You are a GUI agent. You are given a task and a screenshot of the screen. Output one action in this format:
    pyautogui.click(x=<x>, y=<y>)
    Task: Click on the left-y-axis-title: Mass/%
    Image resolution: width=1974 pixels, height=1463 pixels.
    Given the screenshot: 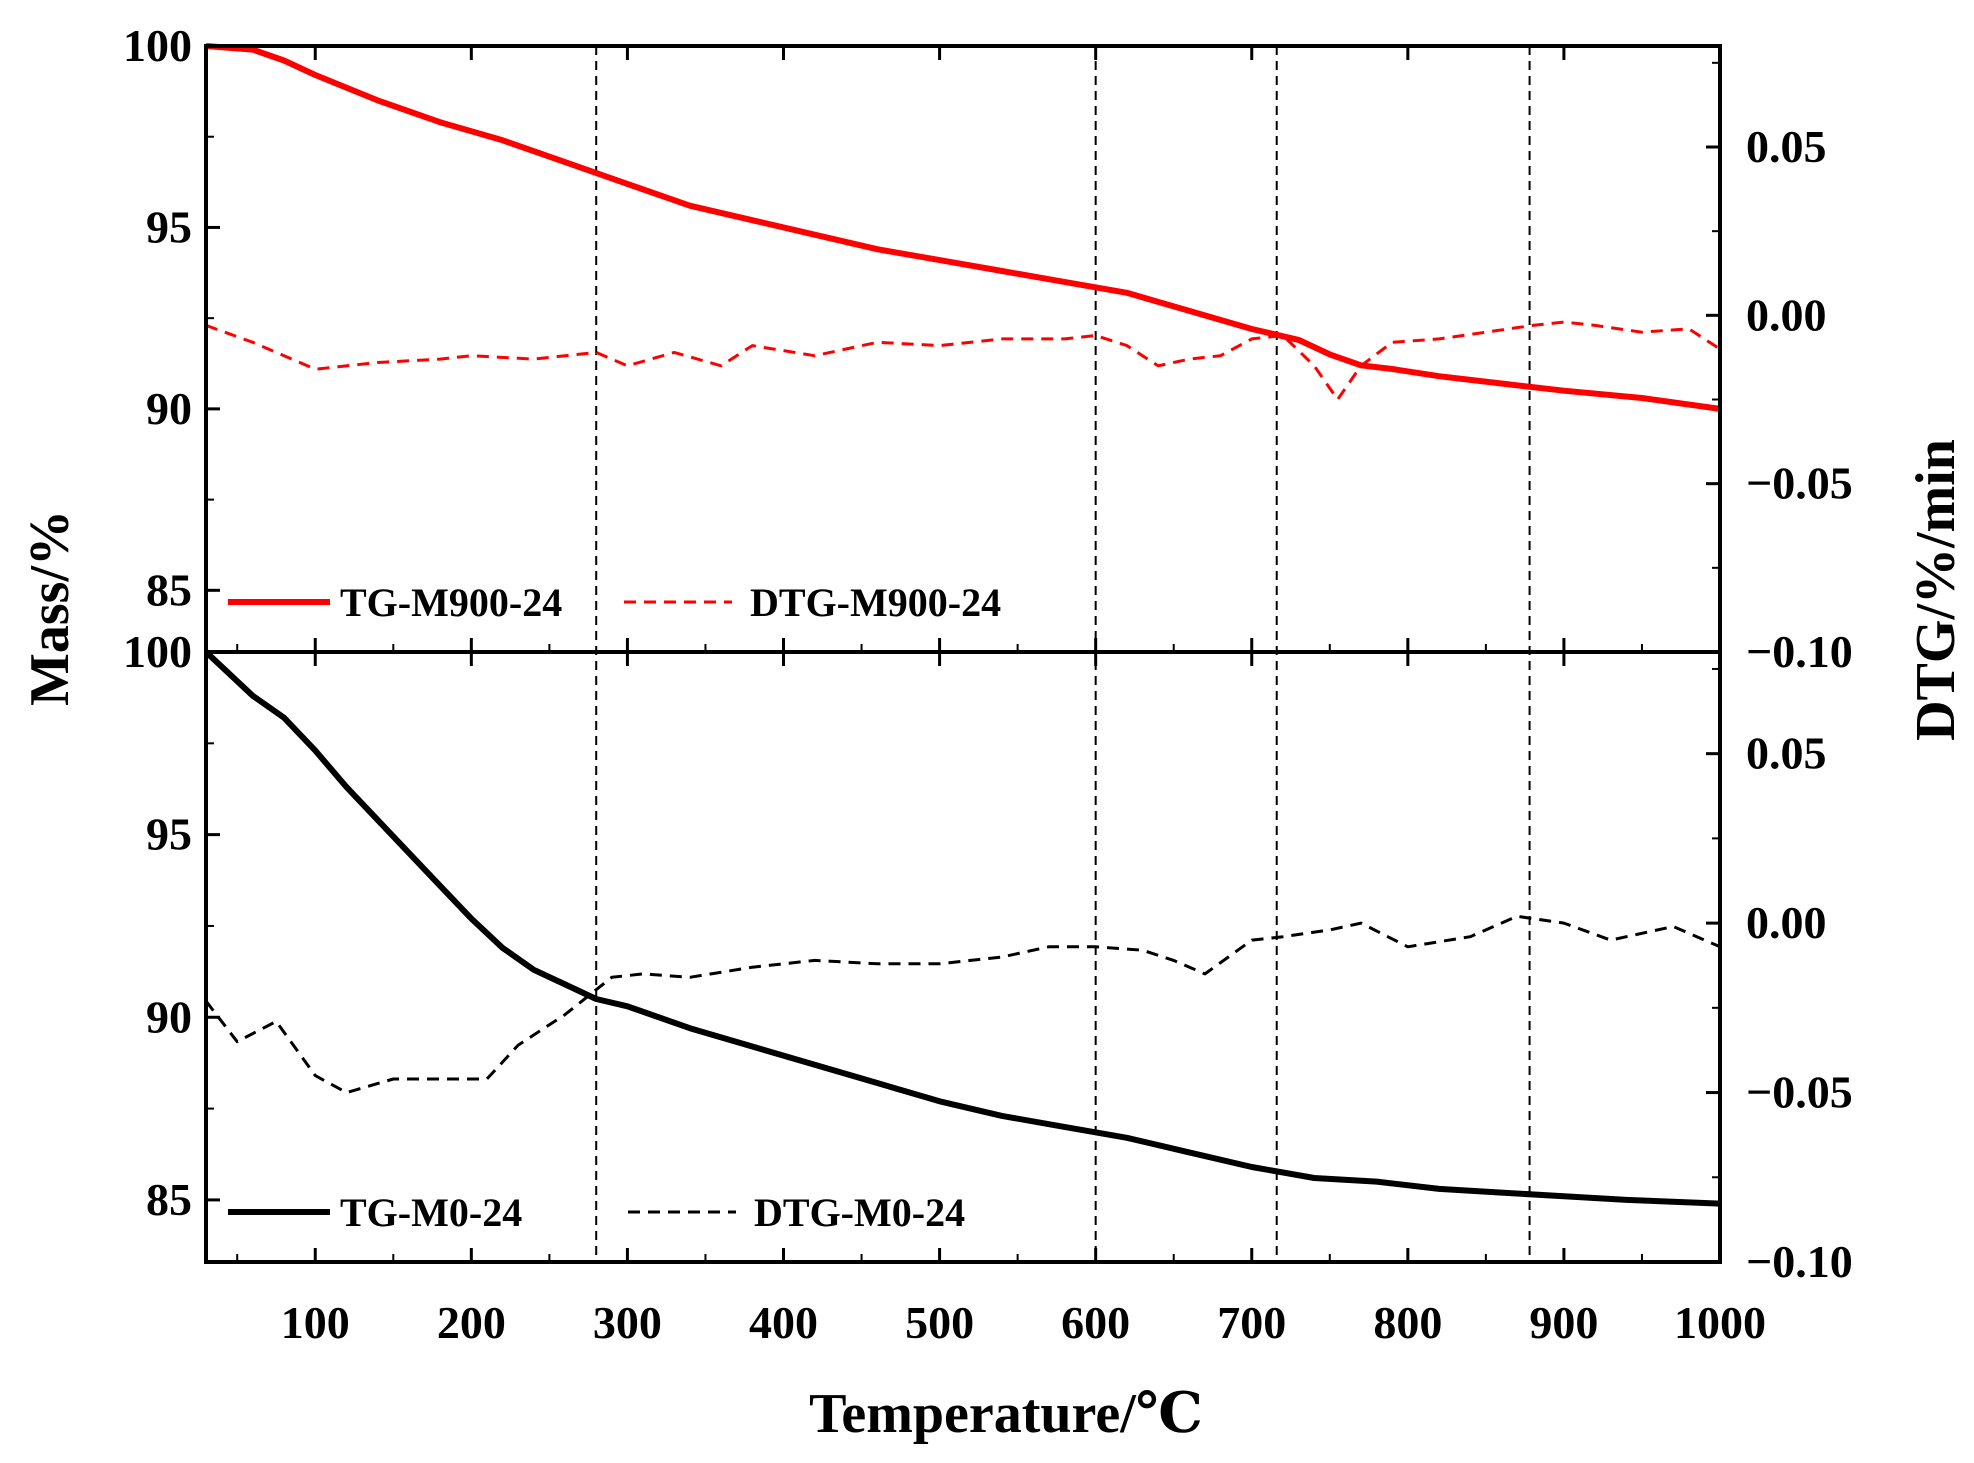 What is the action you would take?
    pyautogui.click(x=50, y=608)
    